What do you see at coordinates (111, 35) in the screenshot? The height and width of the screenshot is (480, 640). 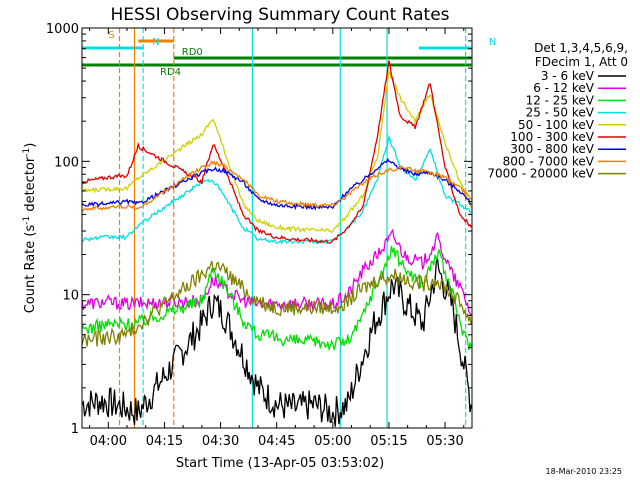 I see `flag-label: S` at bounding box center [111, 35].